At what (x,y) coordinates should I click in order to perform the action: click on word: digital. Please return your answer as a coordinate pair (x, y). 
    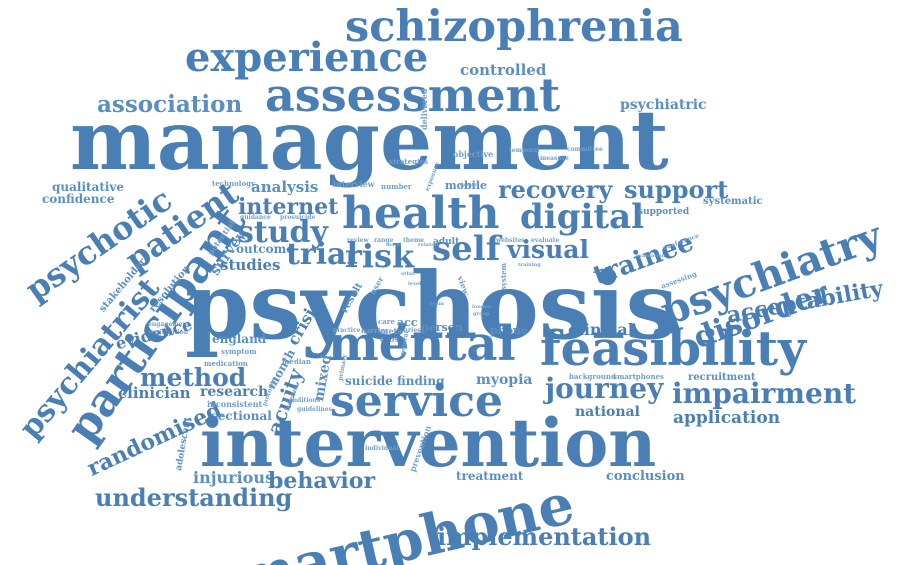
    Looking at the image, I should click on (582, 217).